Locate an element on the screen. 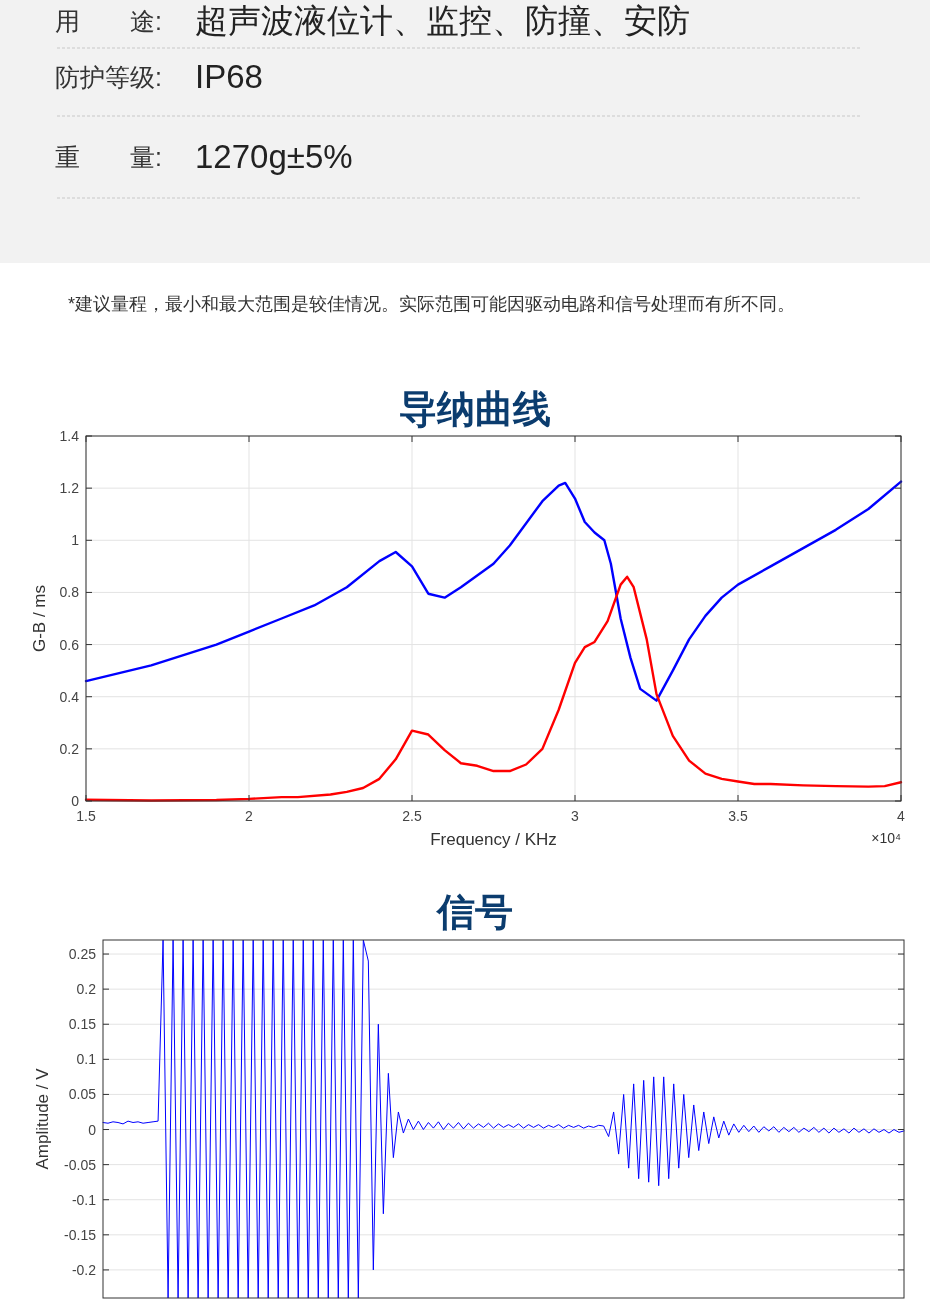 The image size is (930, 1299). text: 用 途: is located at coordinates (108, 21).